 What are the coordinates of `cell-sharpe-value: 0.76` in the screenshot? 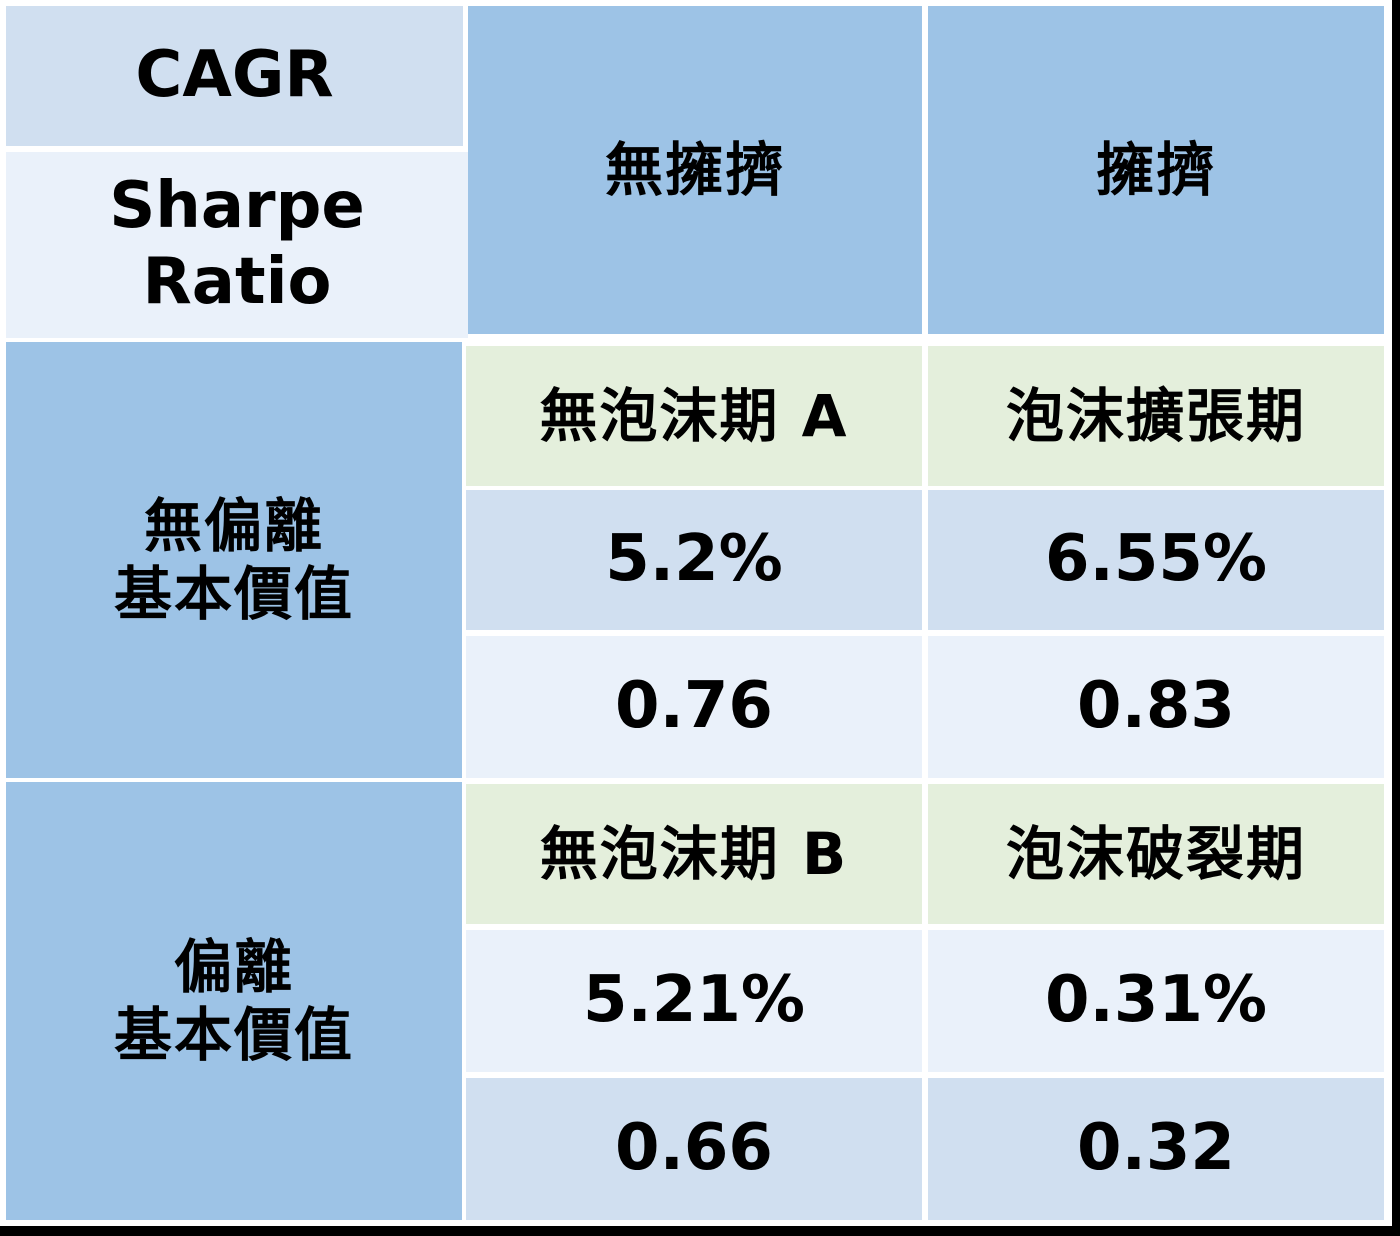 It's located at (694, 707).